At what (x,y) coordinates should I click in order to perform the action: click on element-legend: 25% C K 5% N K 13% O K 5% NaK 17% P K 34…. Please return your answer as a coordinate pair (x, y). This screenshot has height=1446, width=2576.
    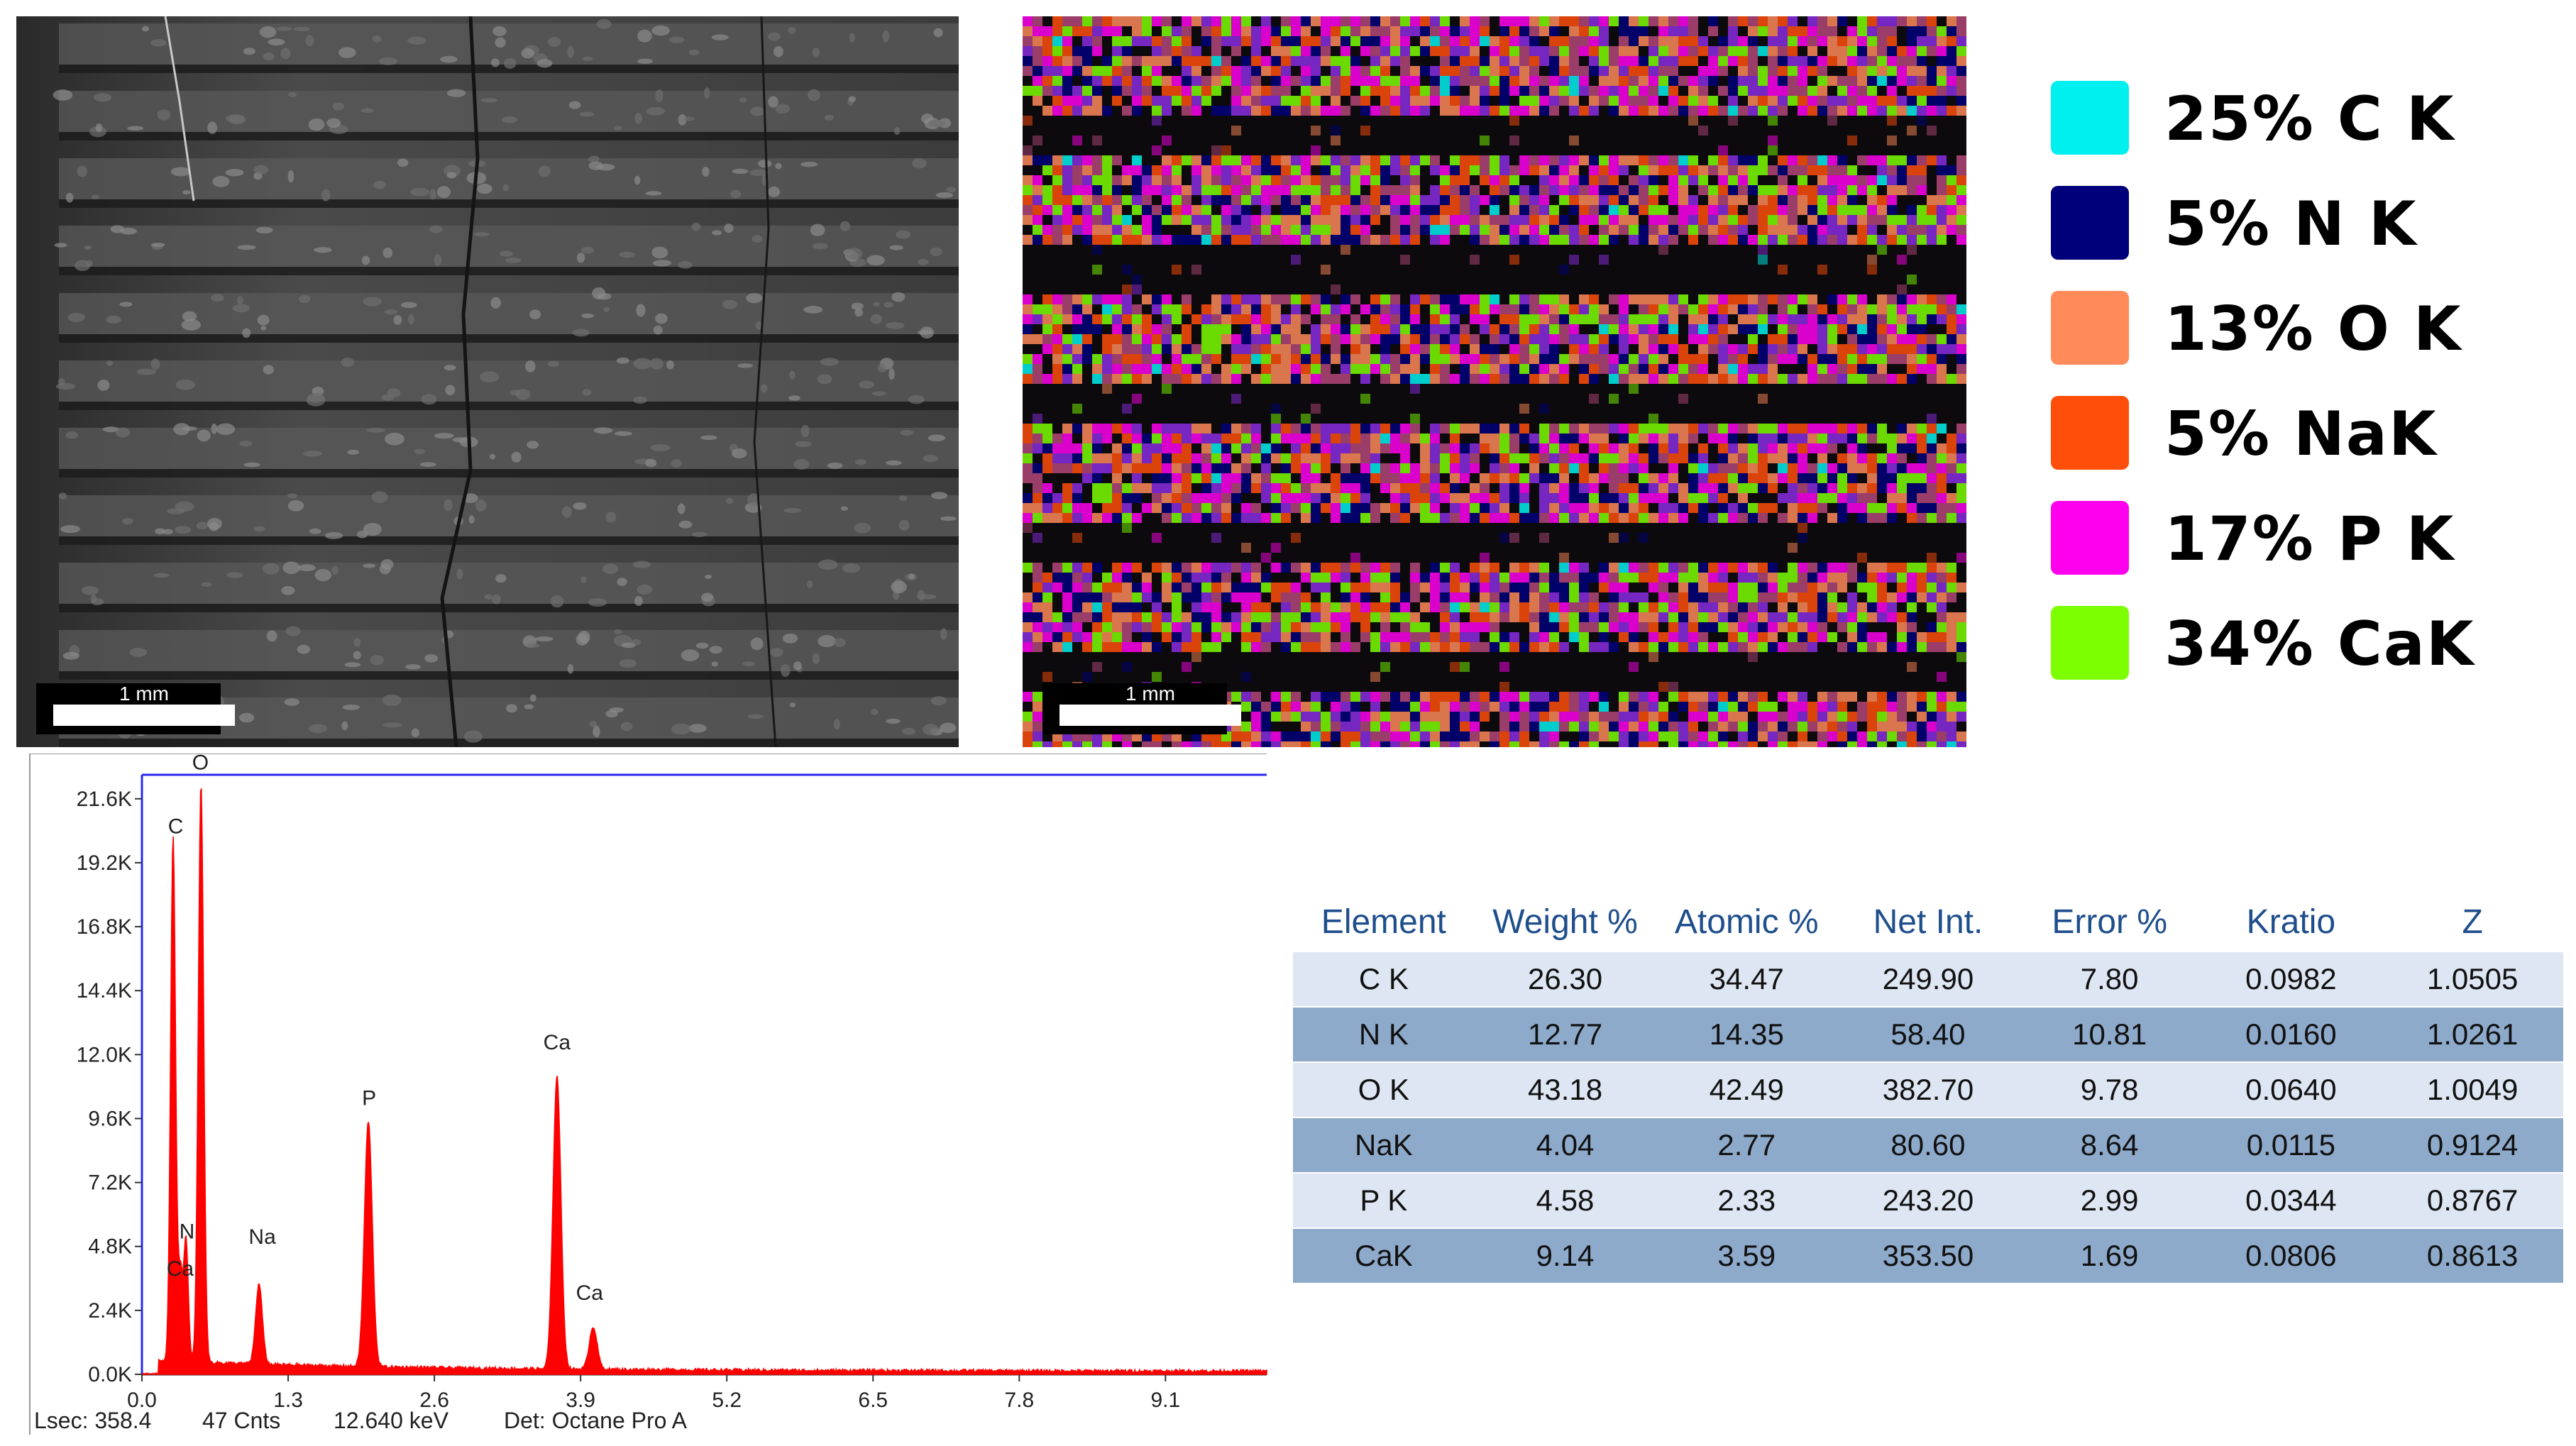
    Looking at the image, I should click on (2299, 387).